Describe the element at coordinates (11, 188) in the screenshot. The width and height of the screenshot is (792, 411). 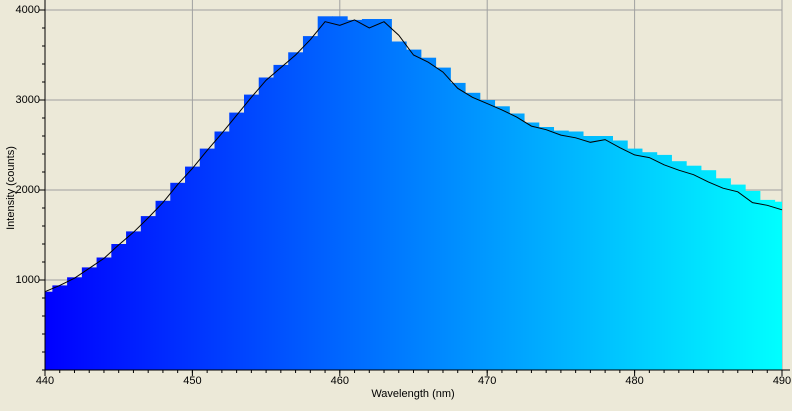
I see `y-axis-label: Intensity (counts)` at that location.